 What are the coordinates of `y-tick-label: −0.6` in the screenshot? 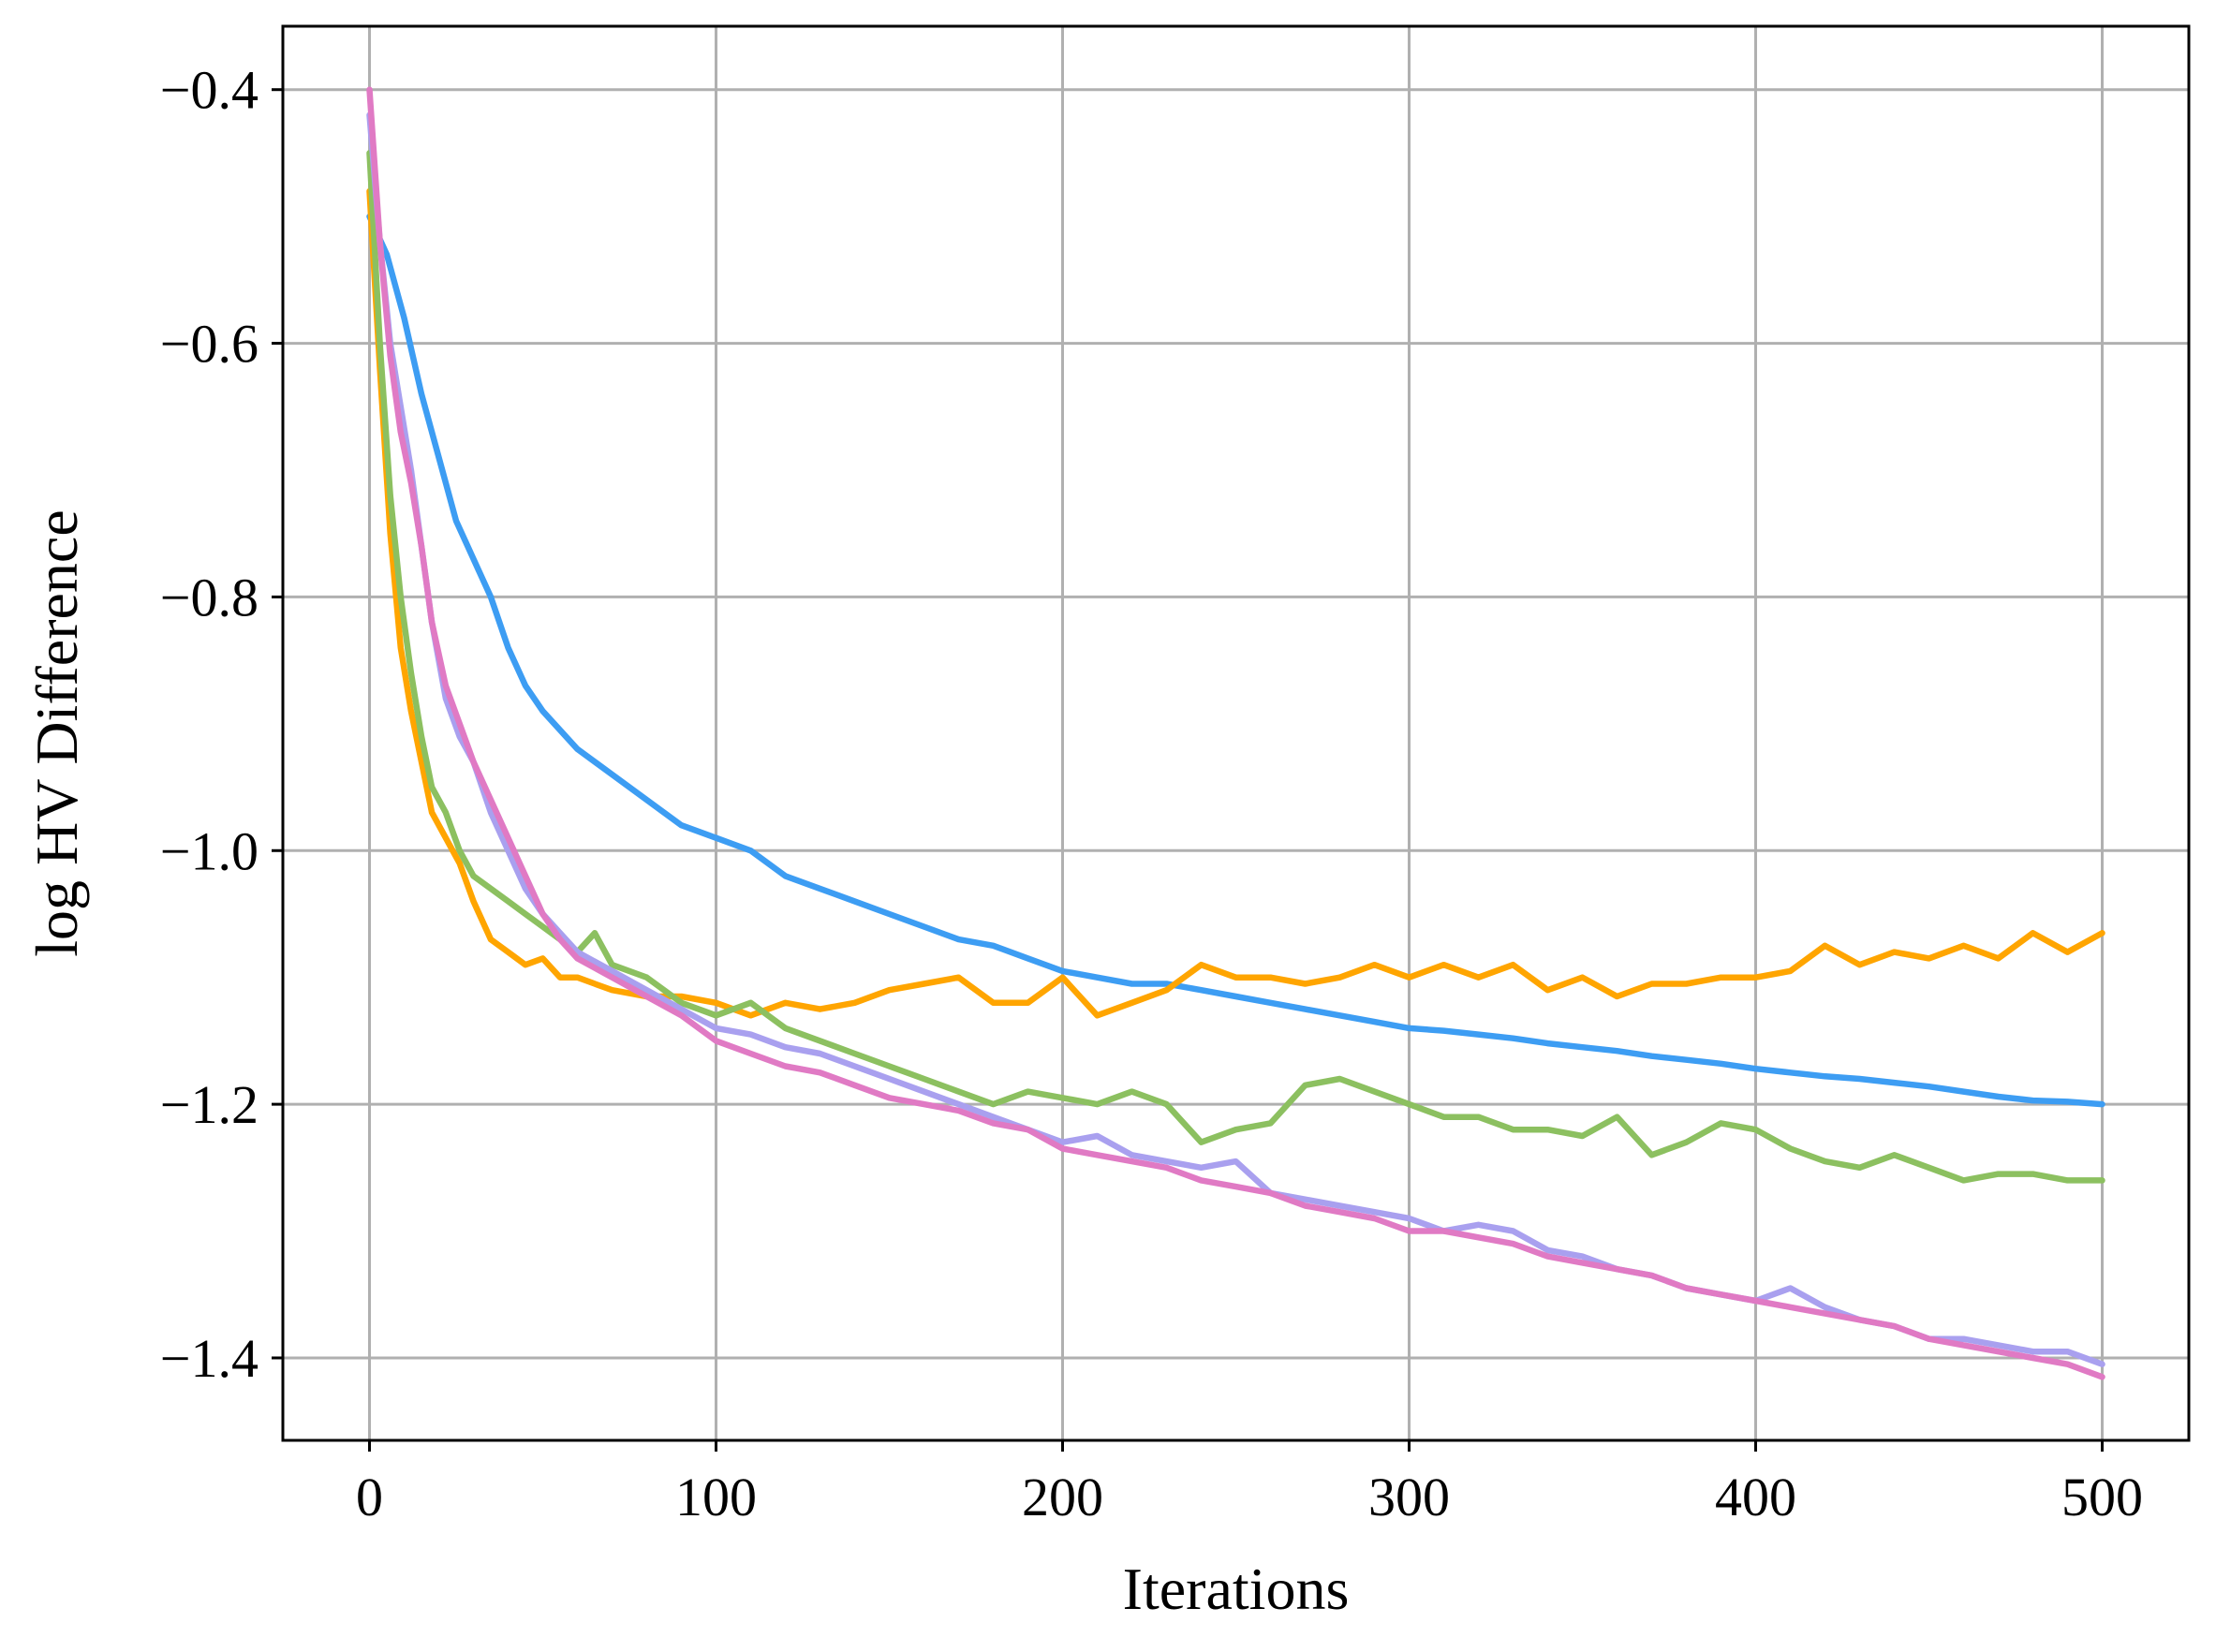 It's located at (209, 344).